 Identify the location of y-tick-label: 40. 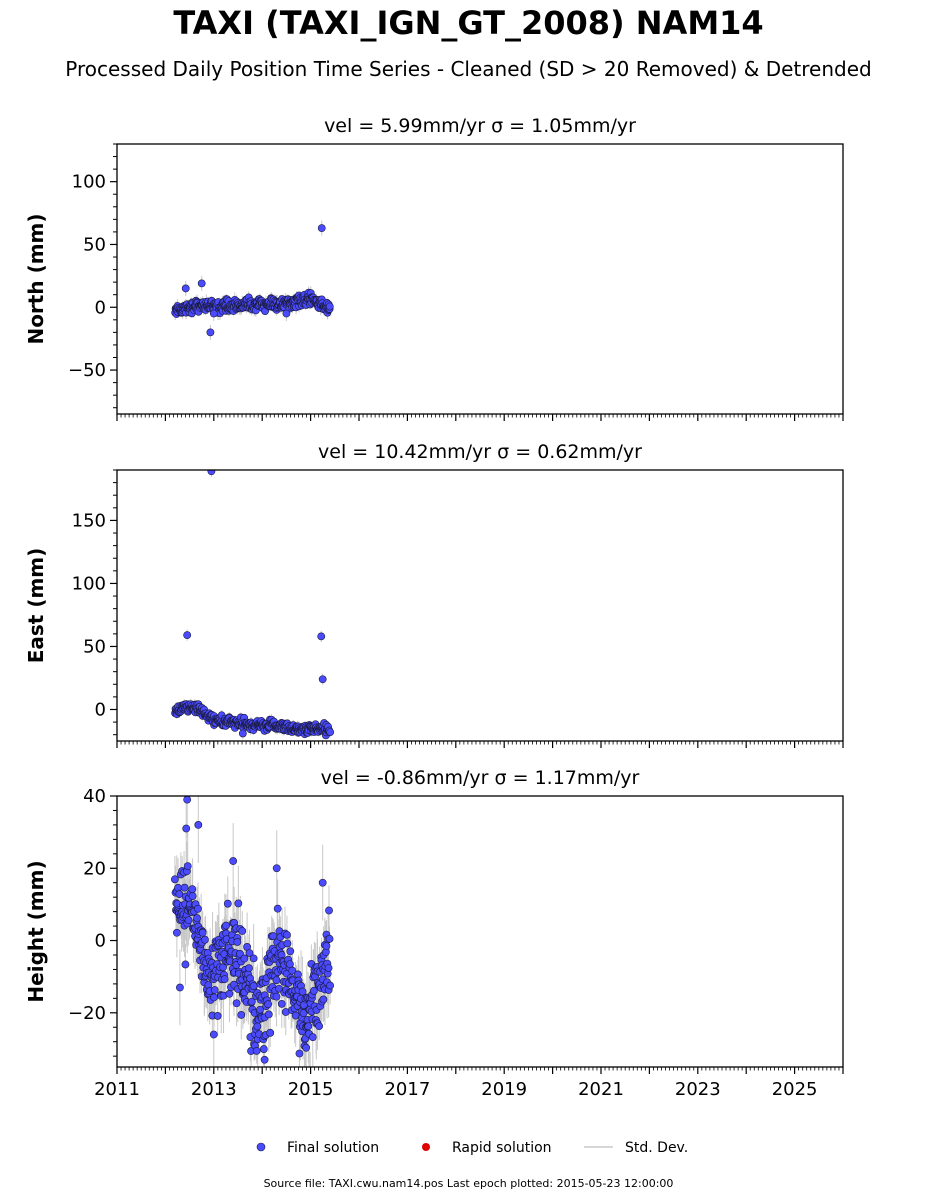
(94, 796).